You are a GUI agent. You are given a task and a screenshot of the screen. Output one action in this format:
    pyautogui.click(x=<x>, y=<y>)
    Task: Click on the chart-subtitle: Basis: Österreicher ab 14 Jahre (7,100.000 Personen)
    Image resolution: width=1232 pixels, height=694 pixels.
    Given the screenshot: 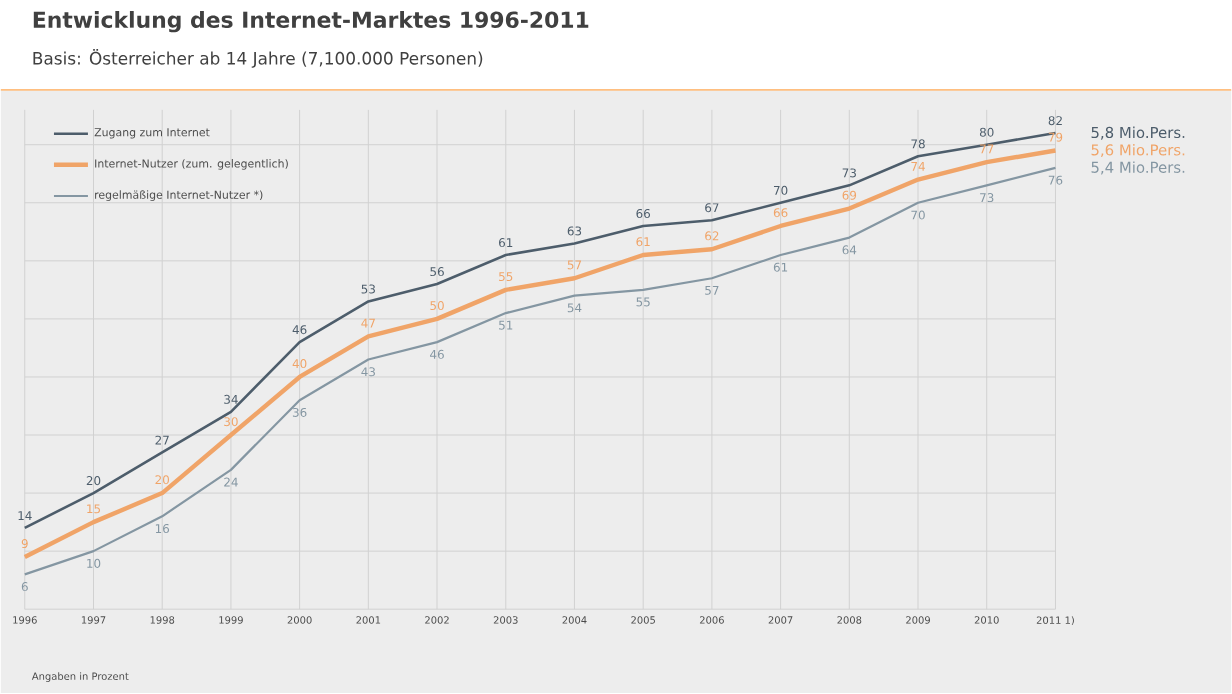 What is the action you would take?
    pyautogui.click(x=258, y=59)
    